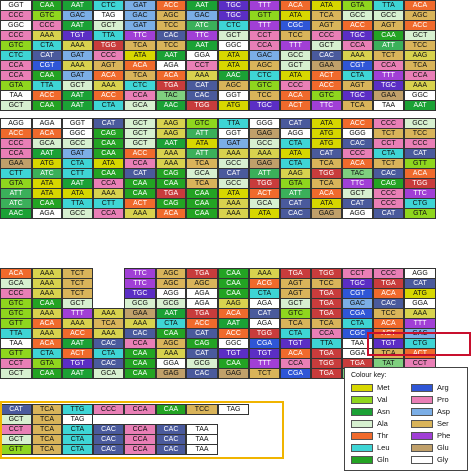 This screenshot has height=474, width=474. What do you see at coordinates (295, 105) in the screenshot?
I see `codon-cell: ACT` at bounding box center [295, 105].